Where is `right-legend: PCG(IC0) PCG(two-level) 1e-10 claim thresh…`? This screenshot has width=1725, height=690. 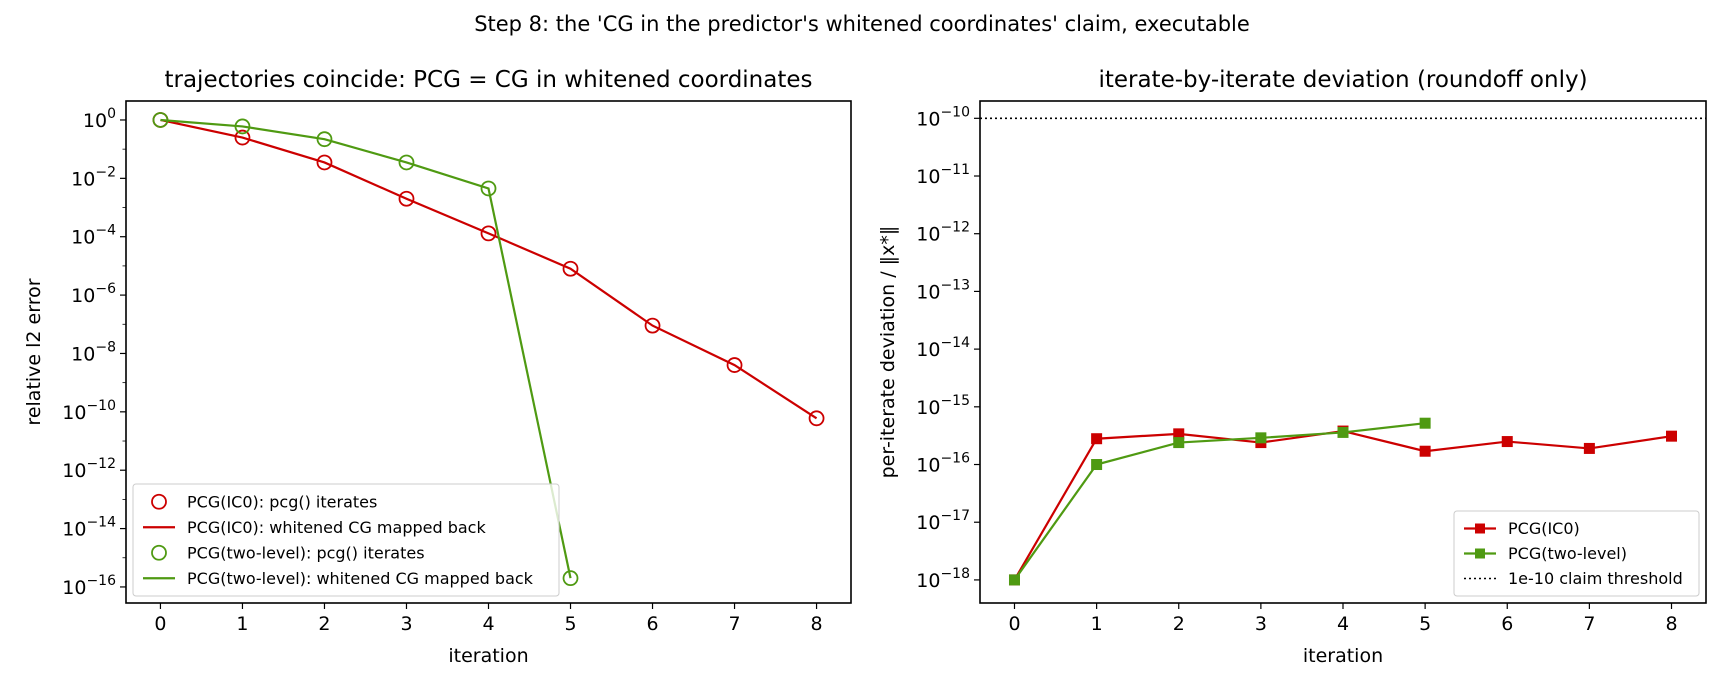 right-legend: PCG(IC0) PCG(two-level) 1e-10 claim thresh… is located at coordinates (1576, 553).